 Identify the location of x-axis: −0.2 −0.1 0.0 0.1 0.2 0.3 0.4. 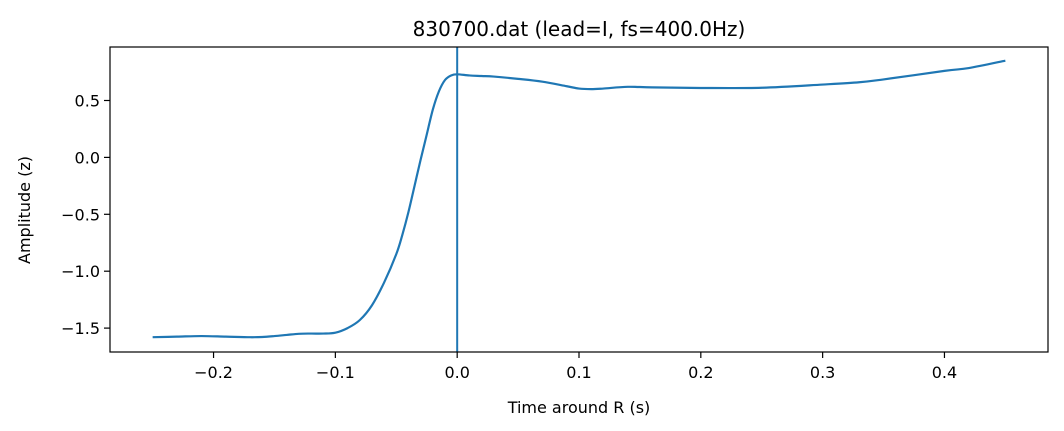
(575, 367).